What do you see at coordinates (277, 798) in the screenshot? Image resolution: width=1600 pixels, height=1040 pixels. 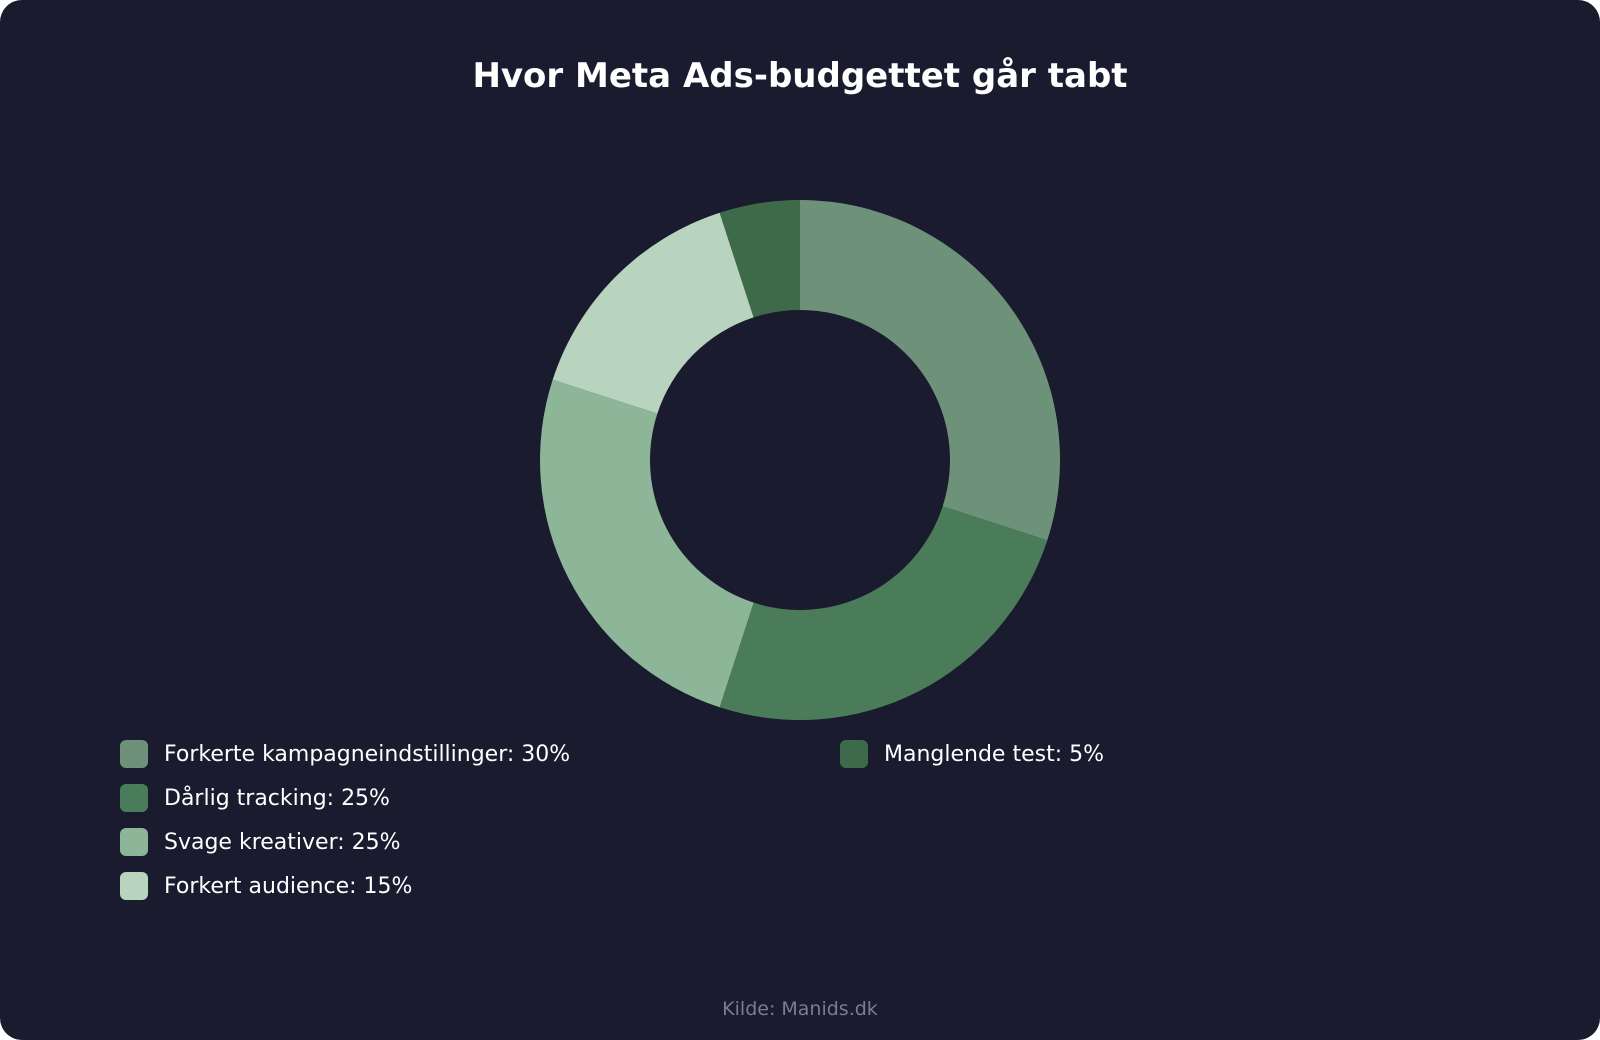 I see `legend-label: Dårlig tracking: 25%` at bounding box center [277, 798].